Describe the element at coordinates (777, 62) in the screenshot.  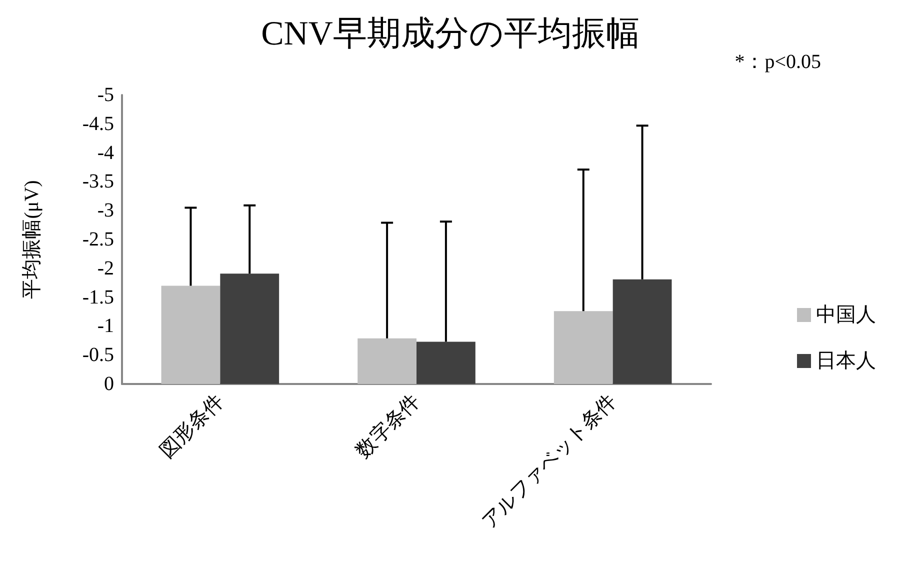
I see `text: *：p<0.05` at that location.